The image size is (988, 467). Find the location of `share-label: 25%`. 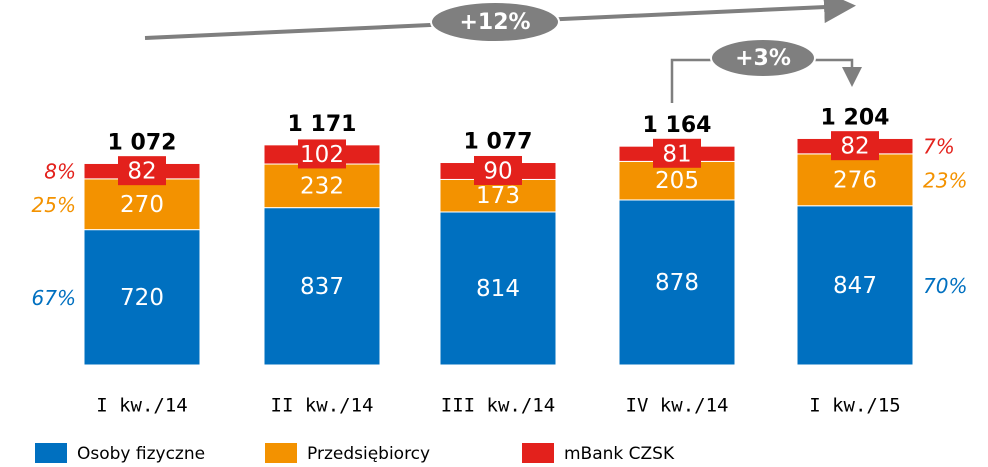

share-label: 25% is located at coordinates (54, 205).